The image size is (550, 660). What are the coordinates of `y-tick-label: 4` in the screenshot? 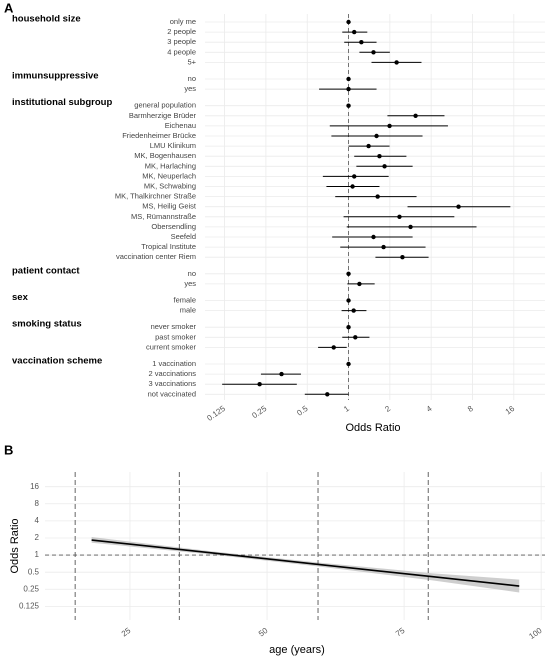 It's located at (37, 520).